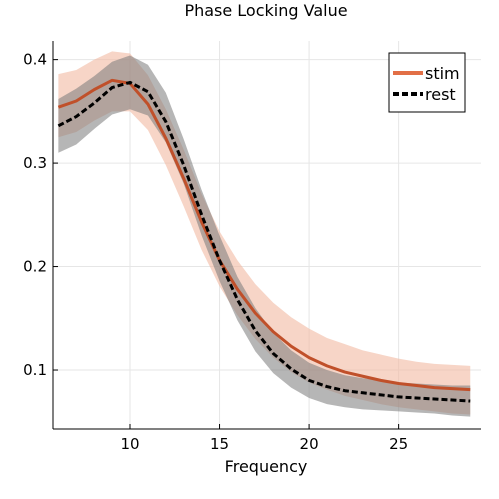 The width and height of the screenshot is (499, 499). I want to click on x-tick-label-15: 15, so click(219, 444).